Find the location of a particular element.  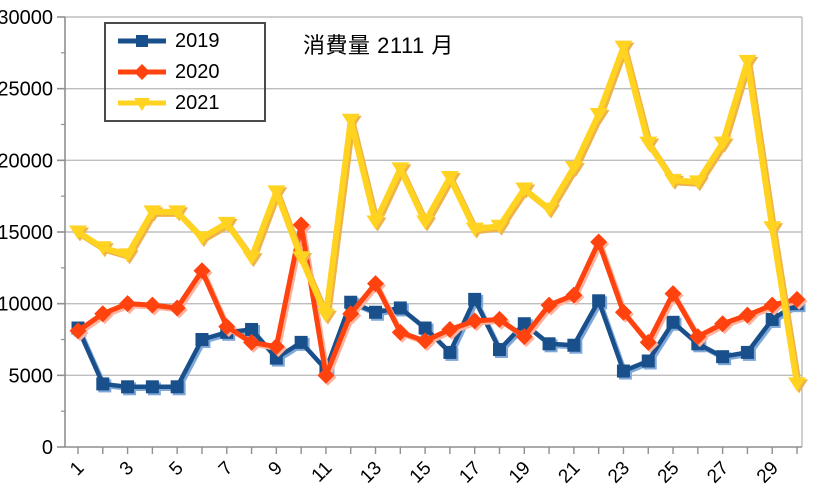

svg-text: 9 is located at coordinates (276, 469).